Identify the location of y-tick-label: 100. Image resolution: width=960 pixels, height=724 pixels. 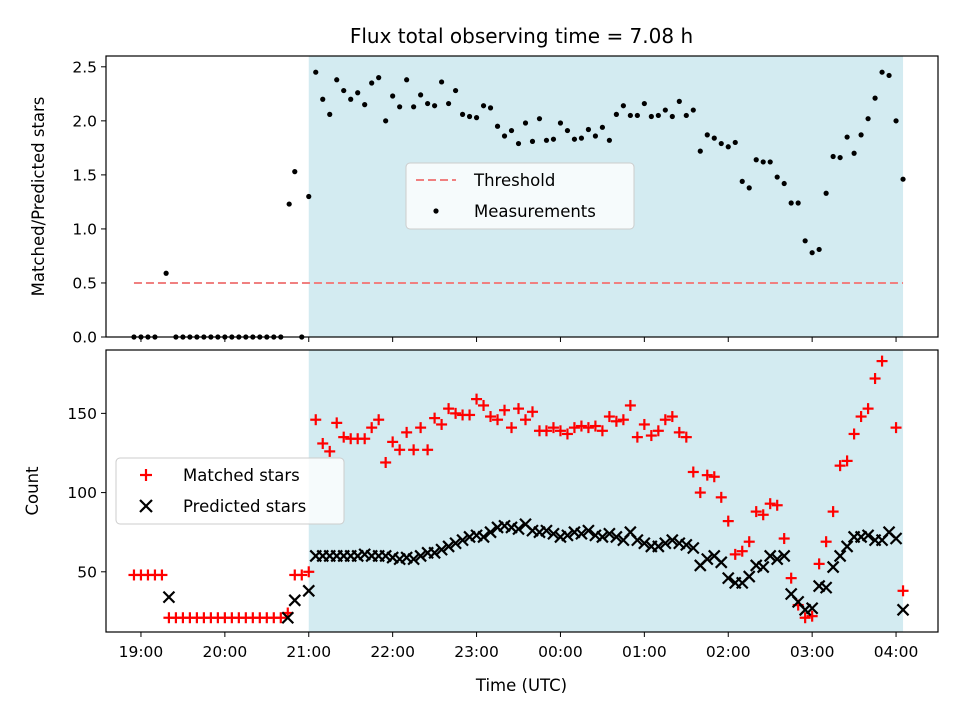
(82, 493).